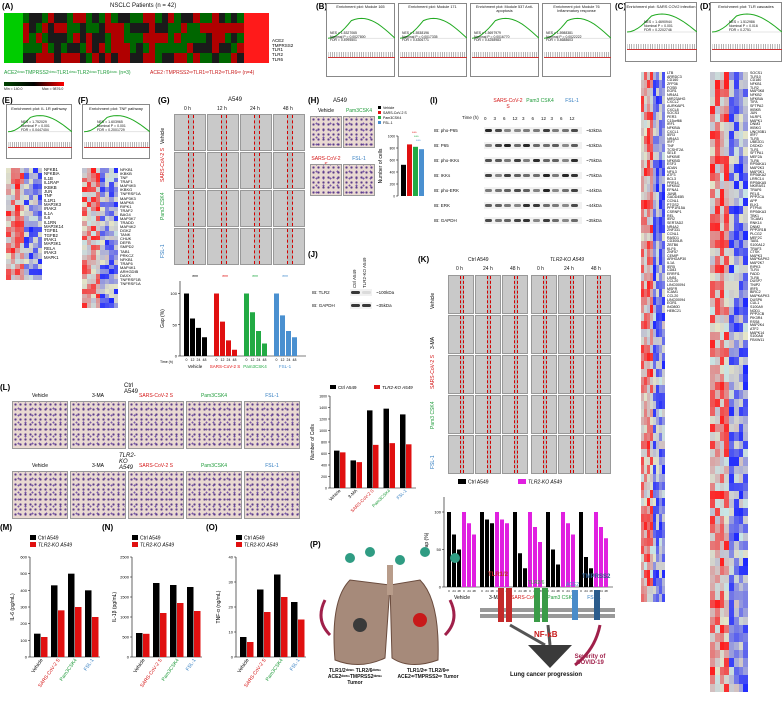 The height and width of the screenshot is (707, 784). Describe the element at coordinates (756, 307) in the screenshot. I see `gene-label: S100A9` at that location.